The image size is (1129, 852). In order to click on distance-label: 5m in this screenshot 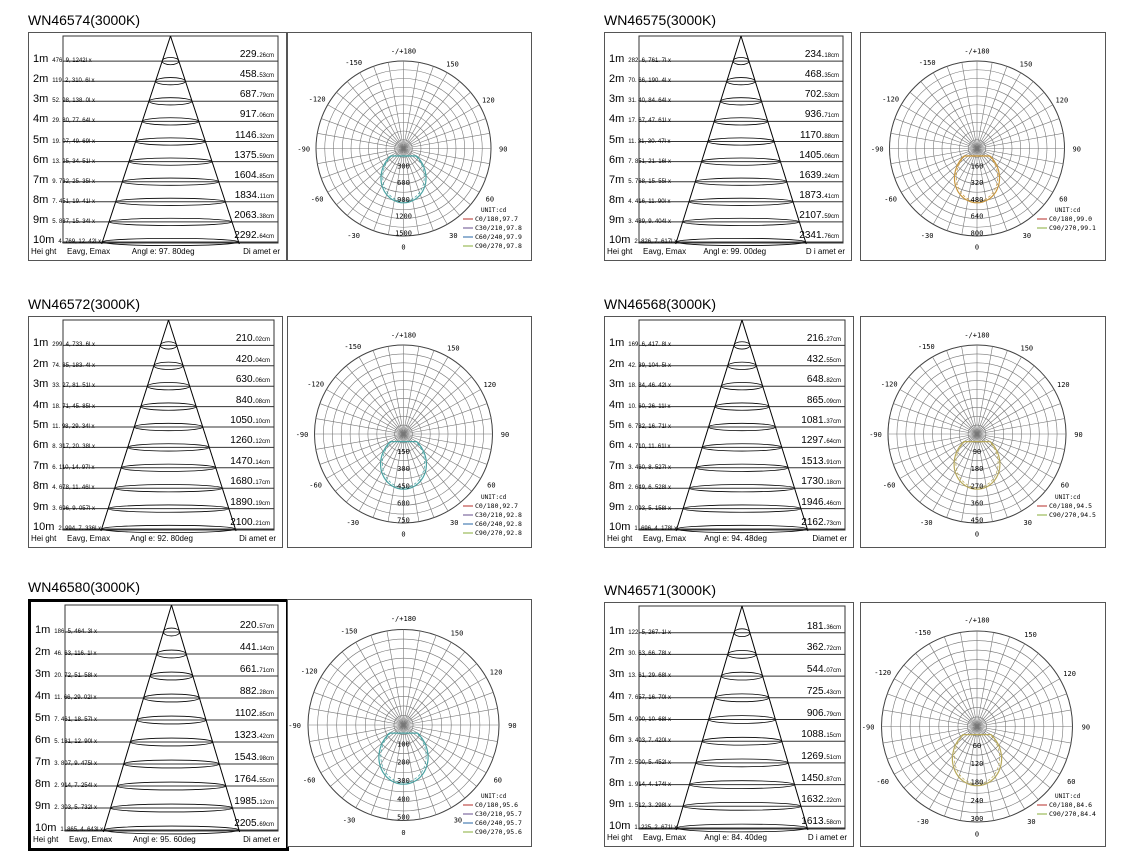, I will do `click(617, 139)`.